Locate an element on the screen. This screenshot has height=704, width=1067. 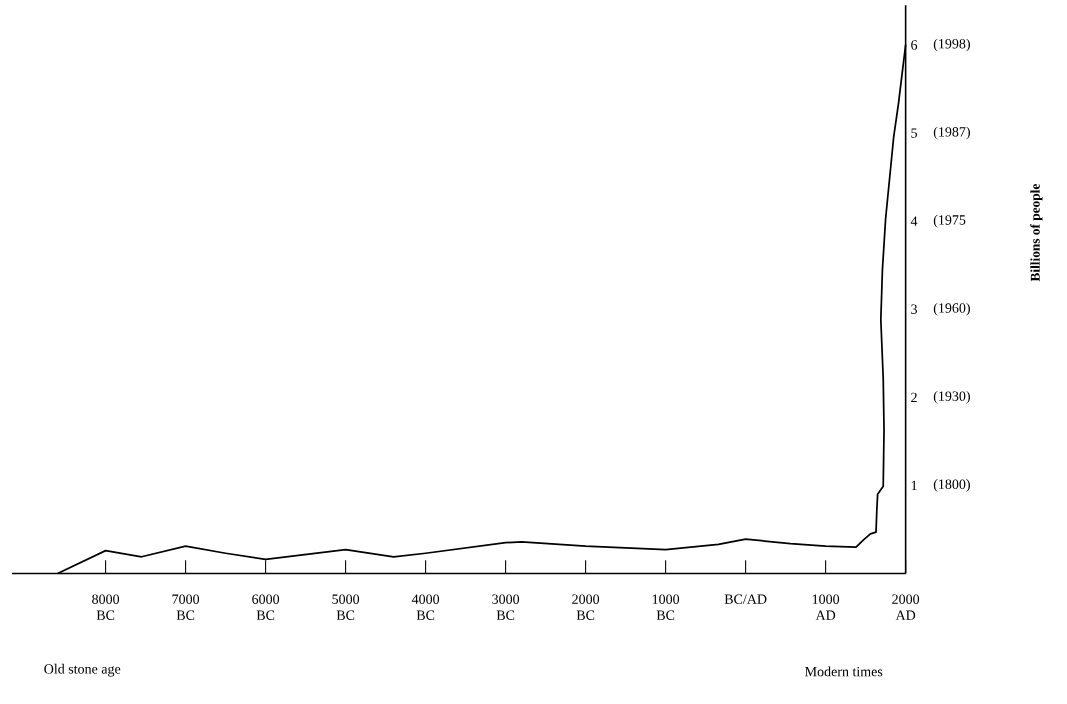
text: (1987) is located at coordinates (951, 133).